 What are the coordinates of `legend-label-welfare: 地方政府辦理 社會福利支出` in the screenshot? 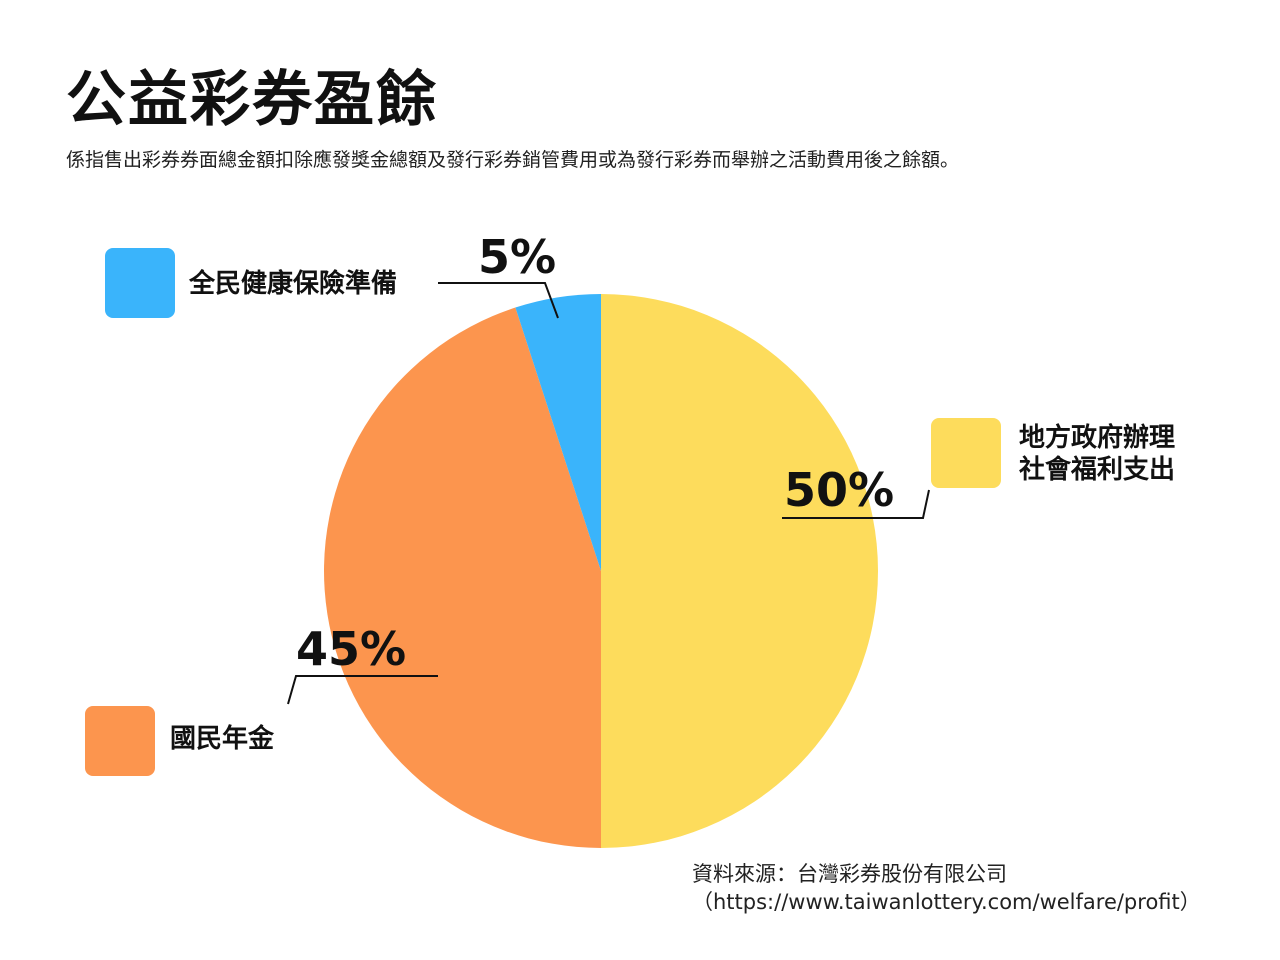 It's located at (1097, 454).